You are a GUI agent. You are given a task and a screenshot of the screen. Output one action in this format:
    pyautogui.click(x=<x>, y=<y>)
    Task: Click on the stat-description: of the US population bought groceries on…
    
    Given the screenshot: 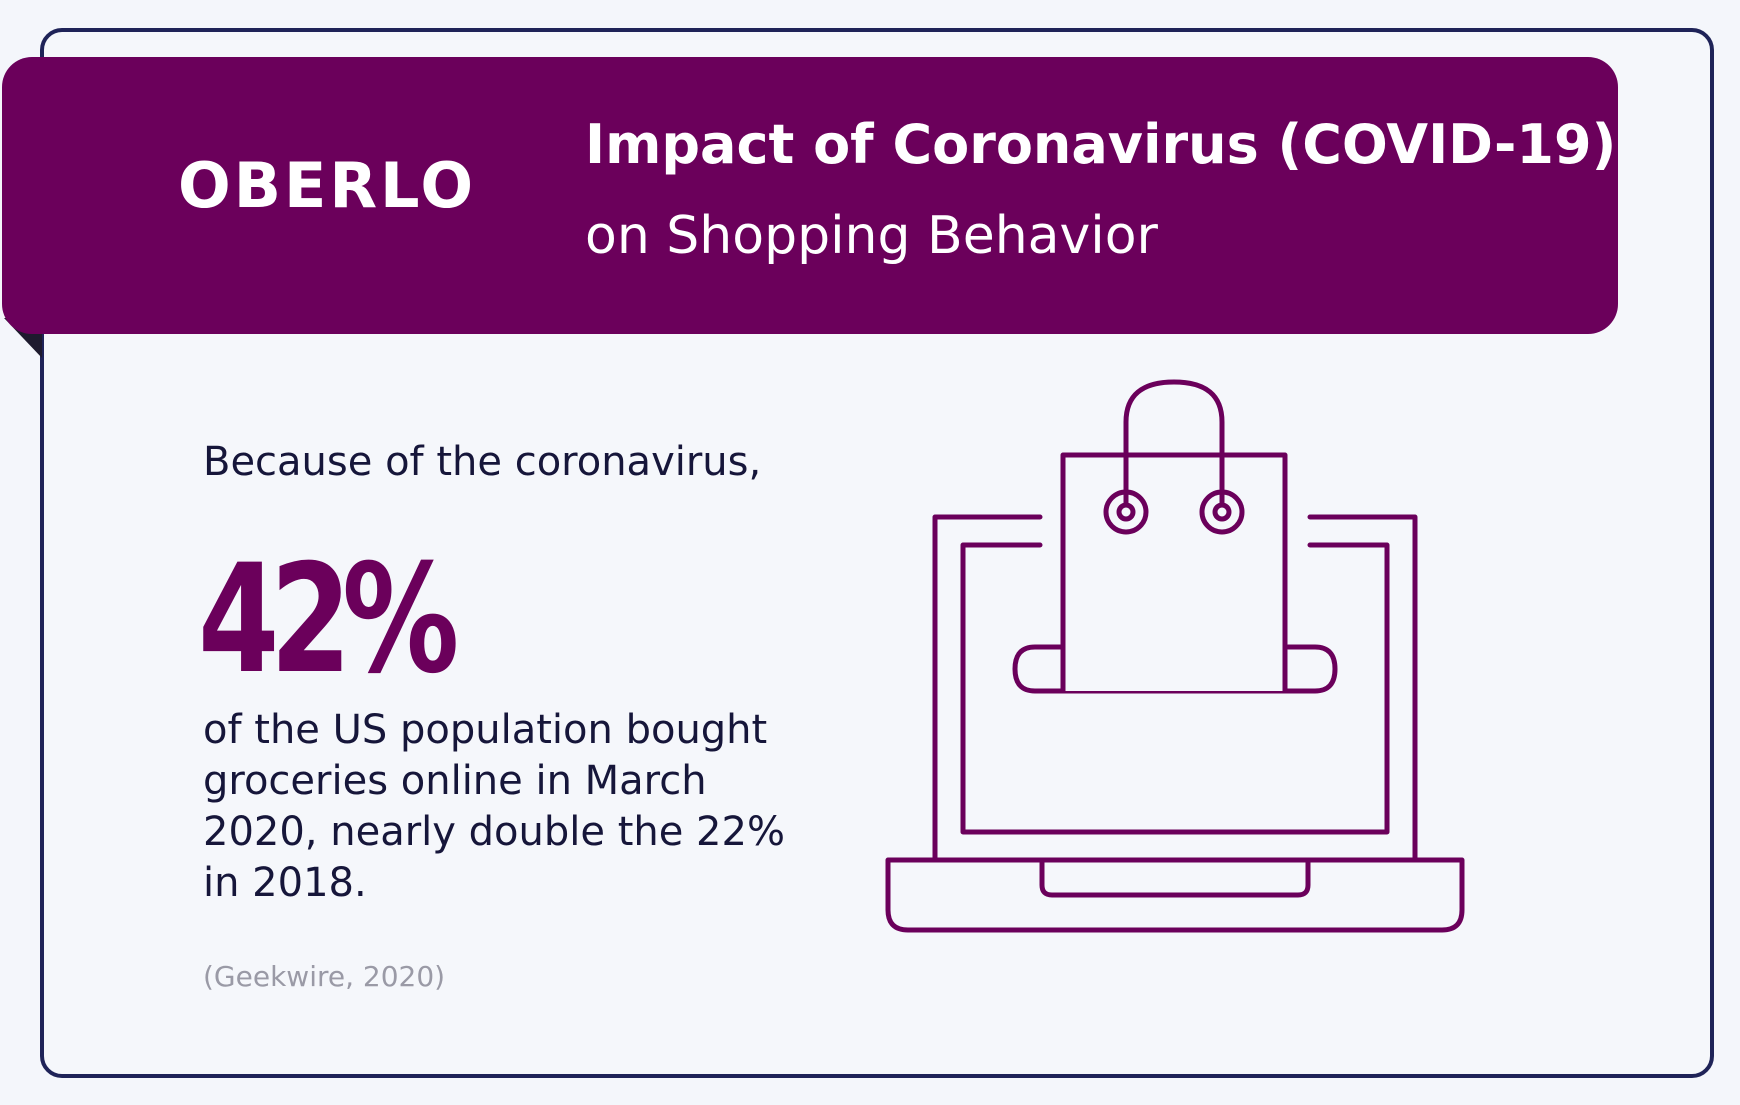 What is the action you would take?
    pyautogui.click(x=494, y=806)
    